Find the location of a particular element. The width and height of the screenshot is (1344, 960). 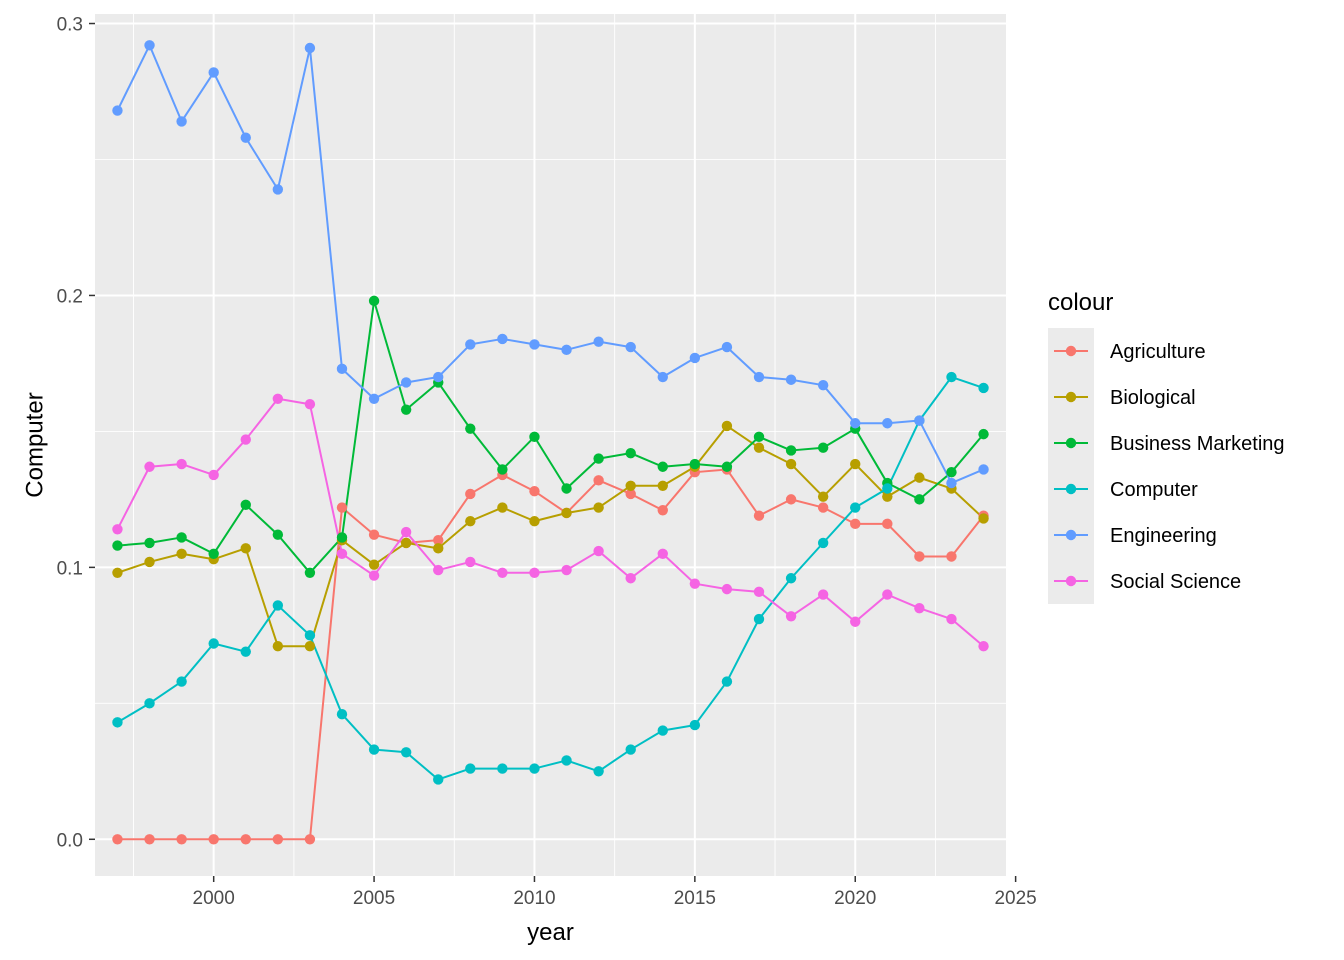

legend-label-social-science: Social Science is located at coordinates (1175, 582).